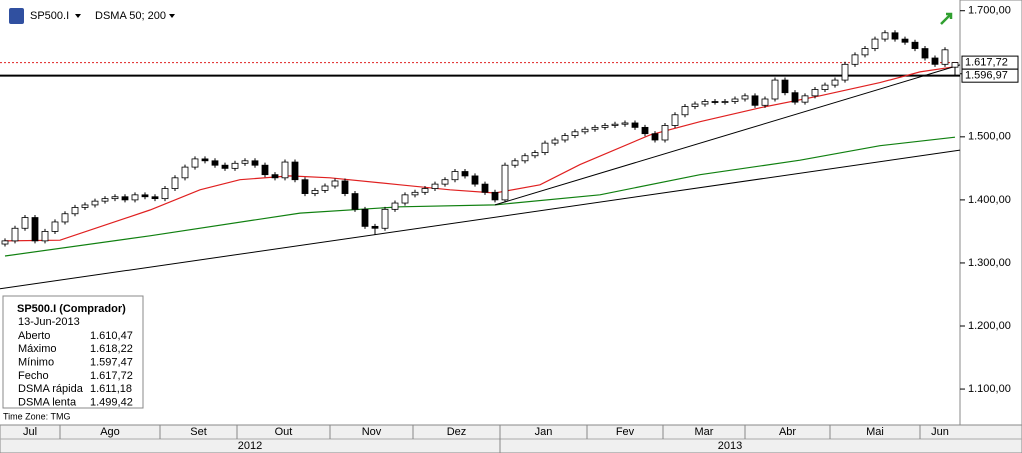  Describe the element at coordinates (111, 389) in the screenshot. I see `info-value: 1.611,18` at that location.